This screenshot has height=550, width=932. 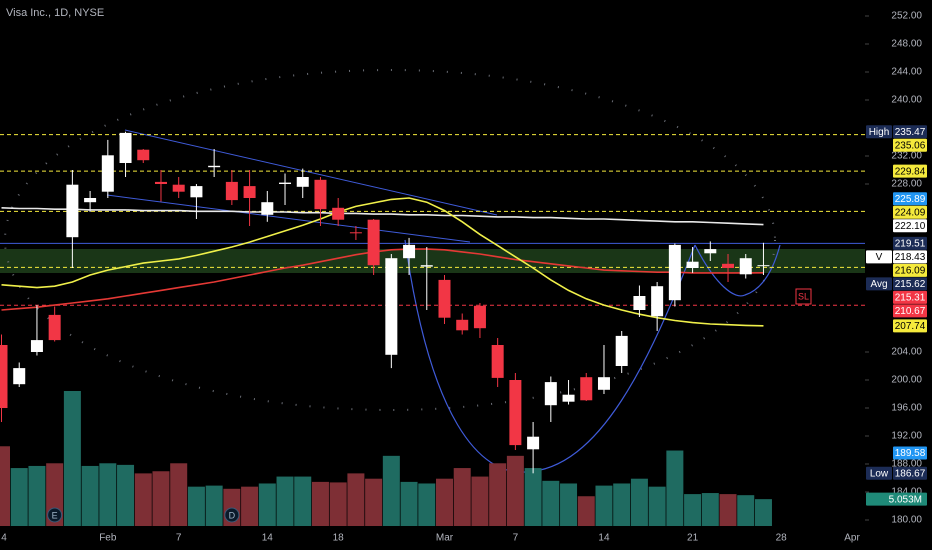 I want to click on x-tick-label: 21, so click(x=693, y=538).